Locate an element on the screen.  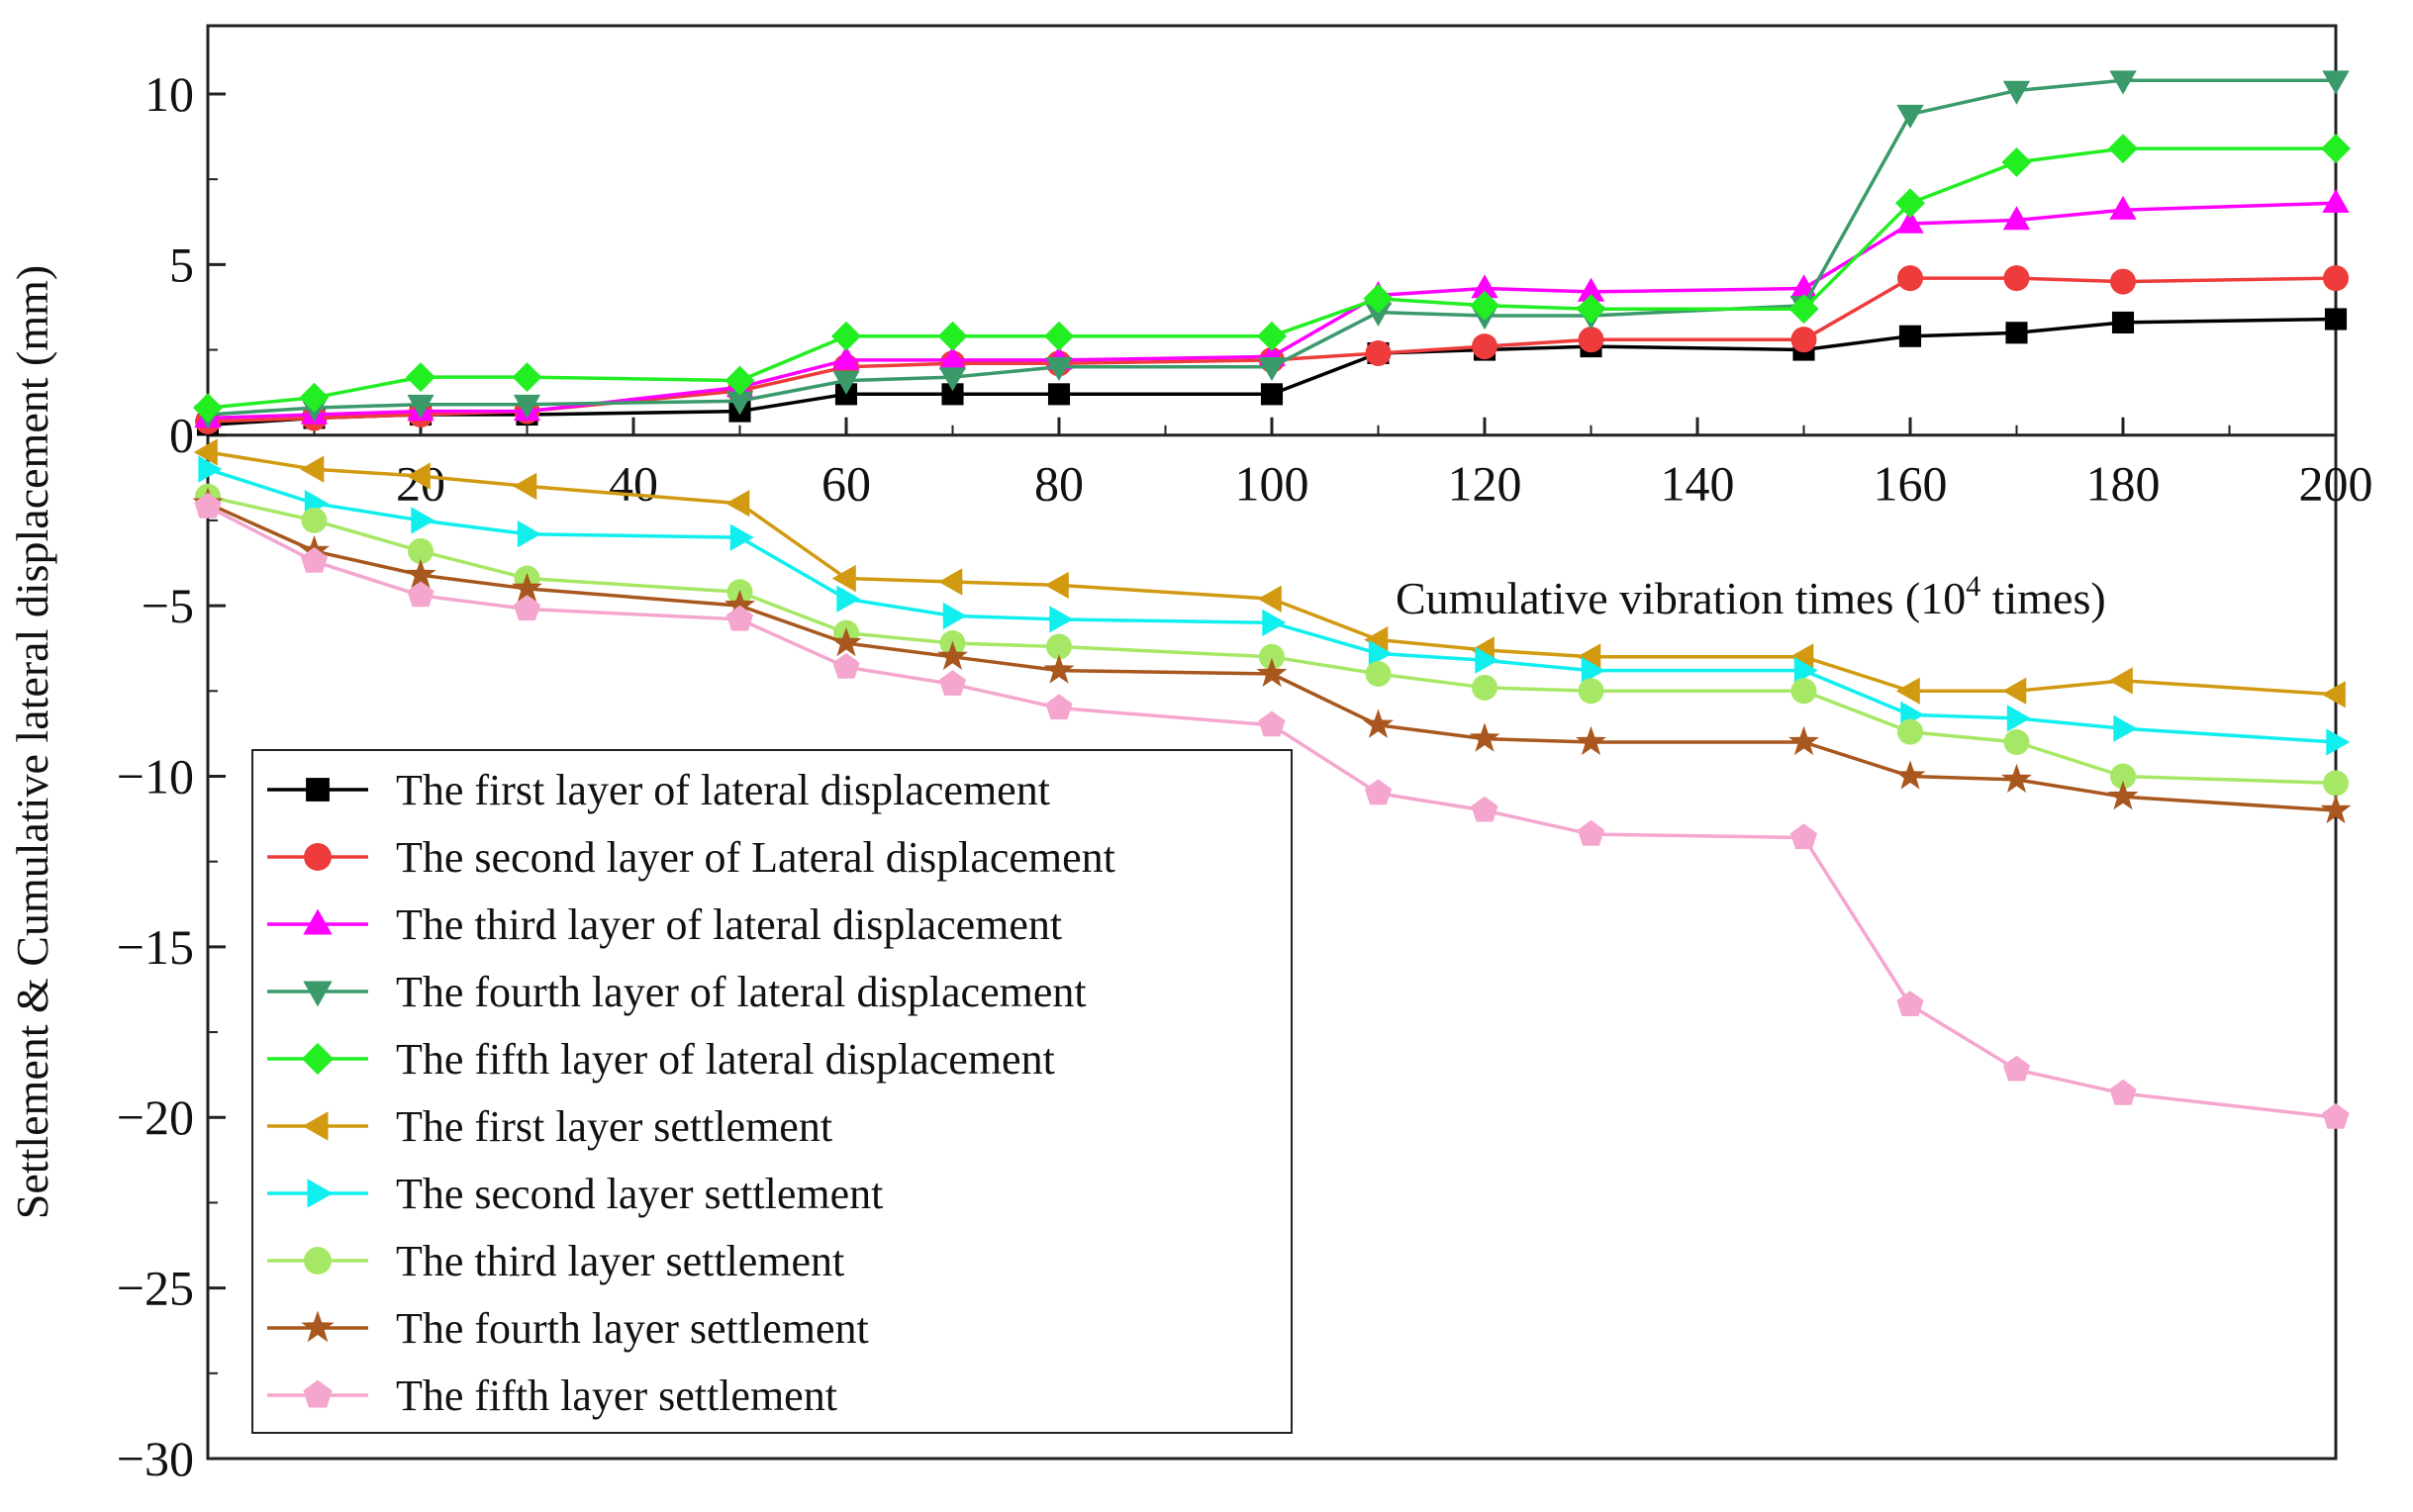
y-tick-label: −10 is located at coordinates (155, 776).